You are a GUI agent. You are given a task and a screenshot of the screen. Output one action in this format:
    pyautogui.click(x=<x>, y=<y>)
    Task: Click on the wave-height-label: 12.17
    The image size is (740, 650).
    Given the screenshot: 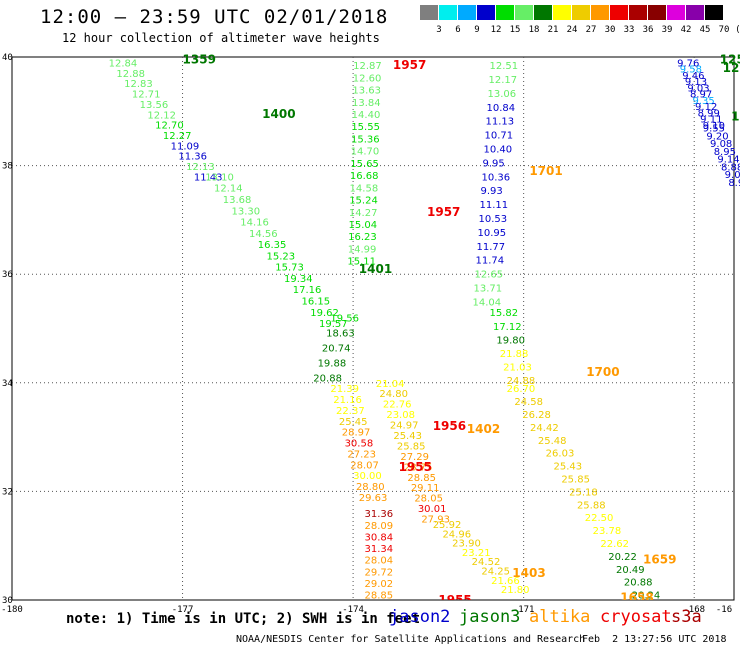 What is the action you would take?
    pyautogui.click(x=503, y=80)
    